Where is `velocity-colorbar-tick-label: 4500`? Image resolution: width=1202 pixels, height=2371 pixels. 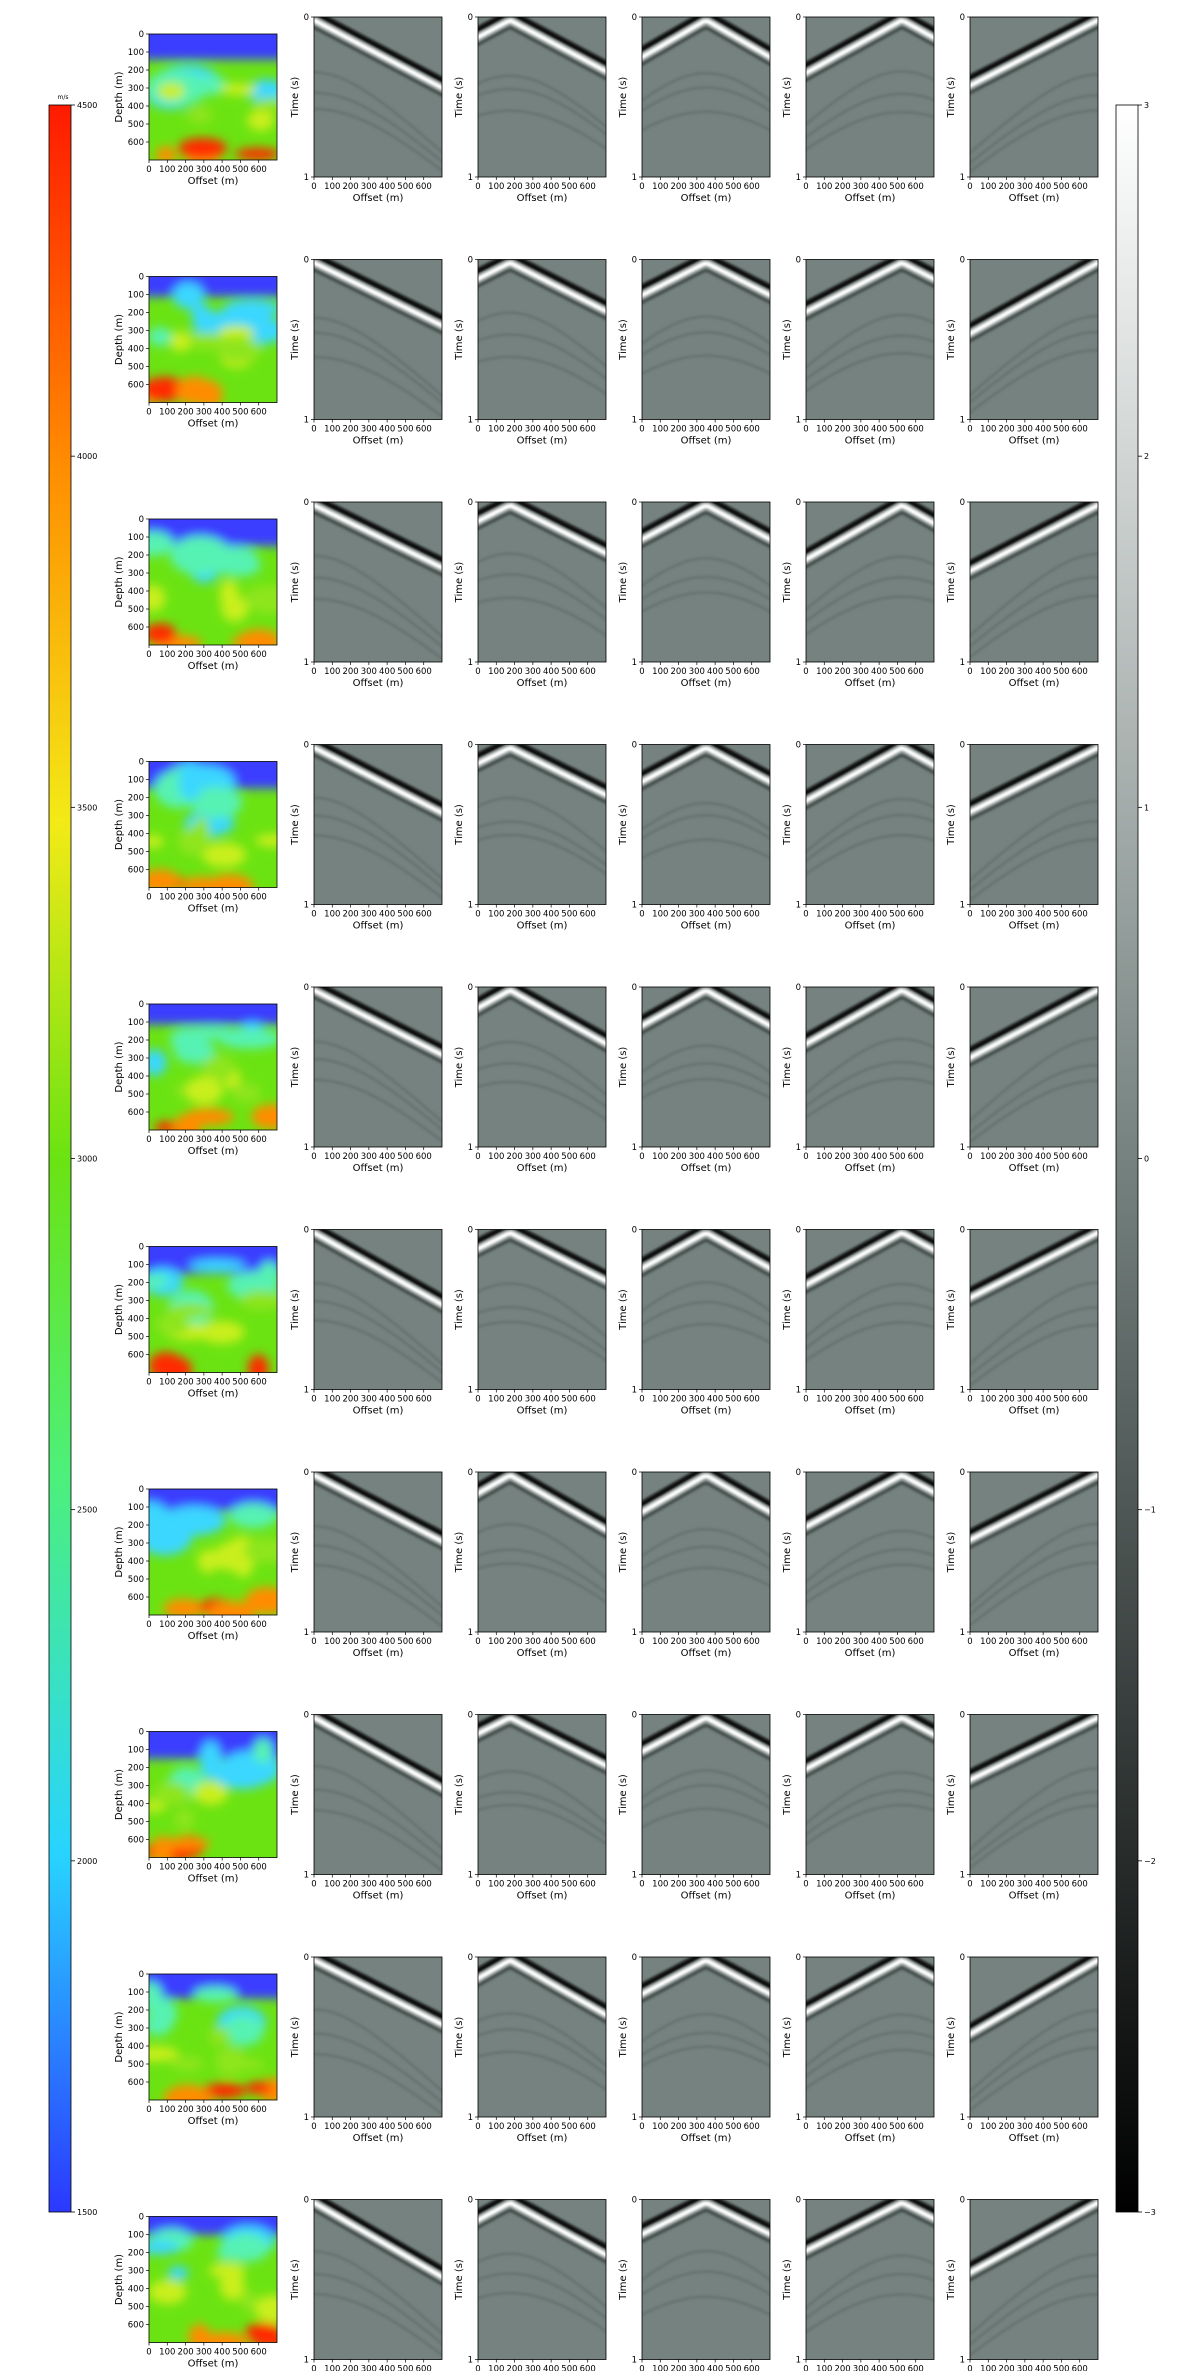
velocity-colorbar-tick-label: 4500 is located at coordinates (87, 105).